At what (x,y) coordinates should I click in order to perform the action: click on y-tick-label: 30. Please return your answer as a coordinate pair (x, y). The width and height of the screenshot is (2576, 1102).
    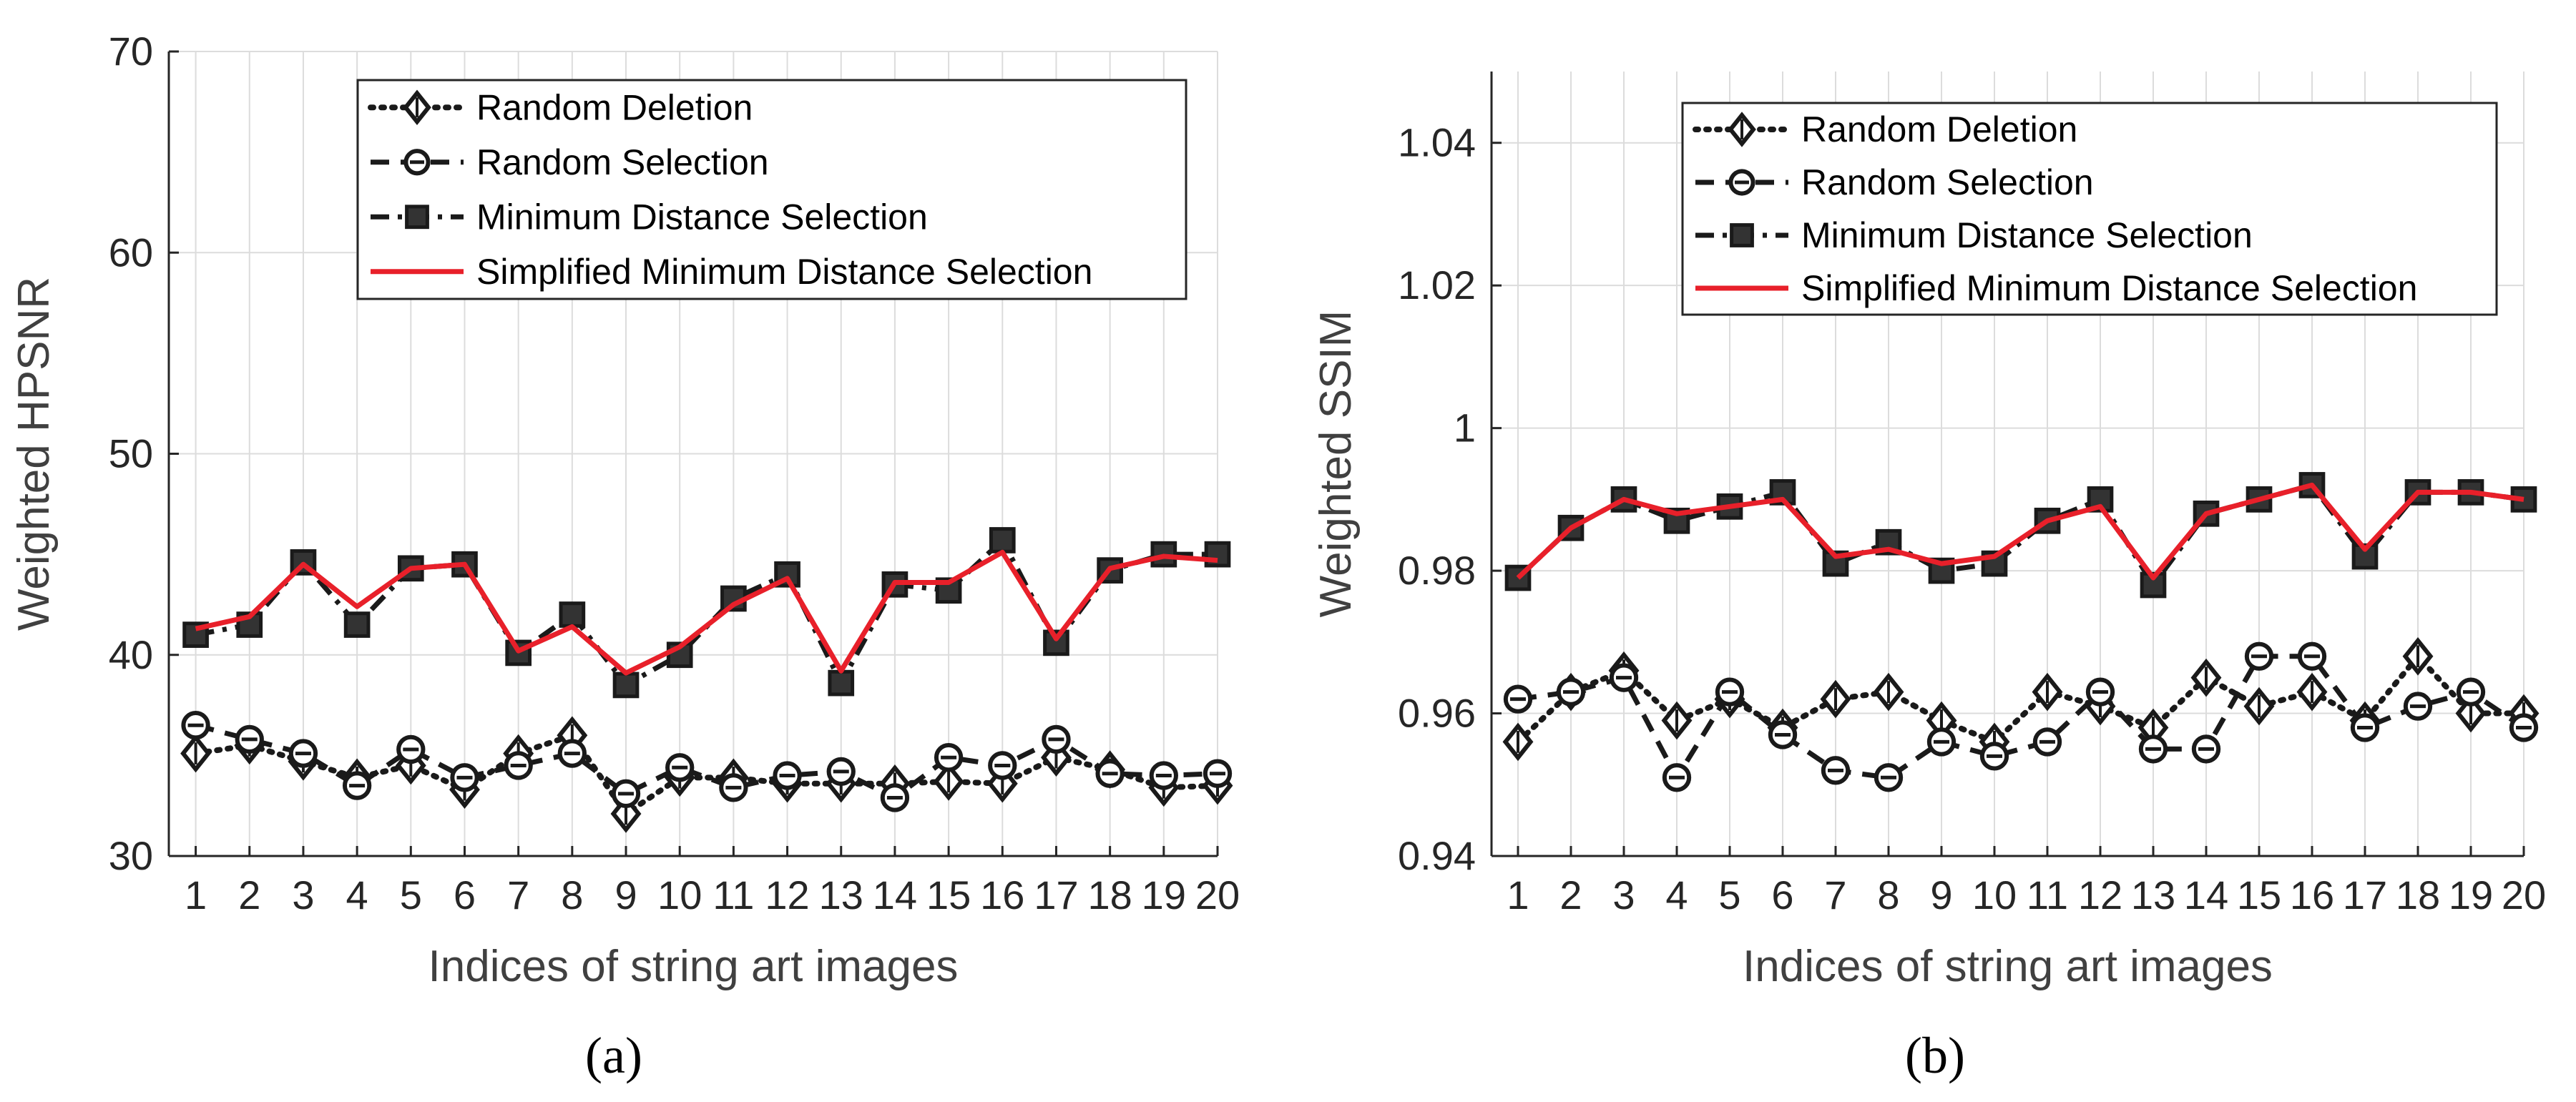
    Looking at the image, I should click on (131, 855).